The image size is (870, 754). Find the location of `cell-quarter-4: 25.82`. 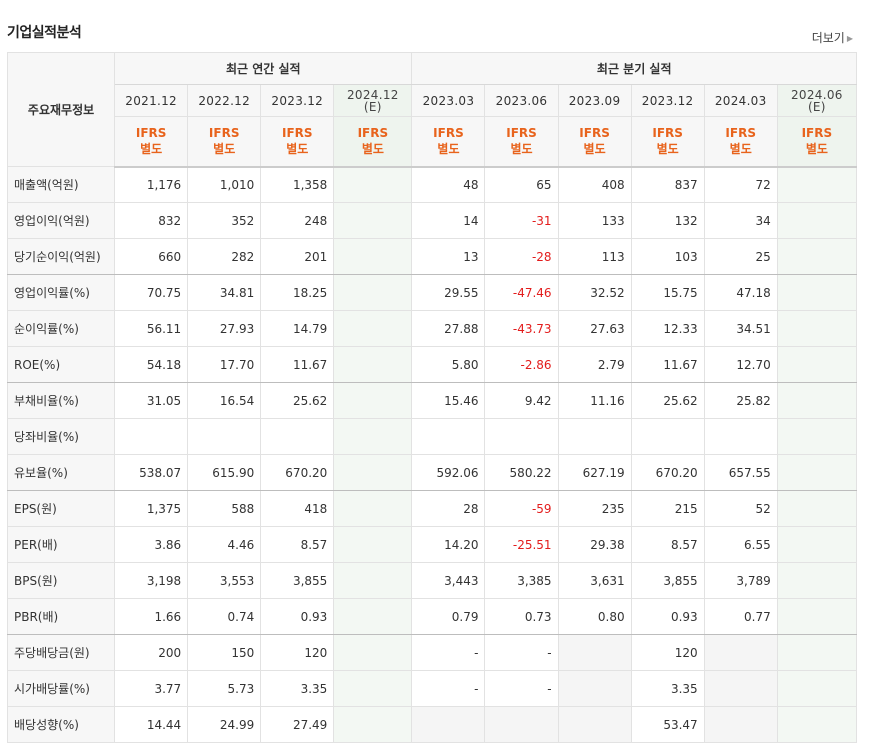

cell-quarter-4: 25.82 is located at coordinates (740, 400).